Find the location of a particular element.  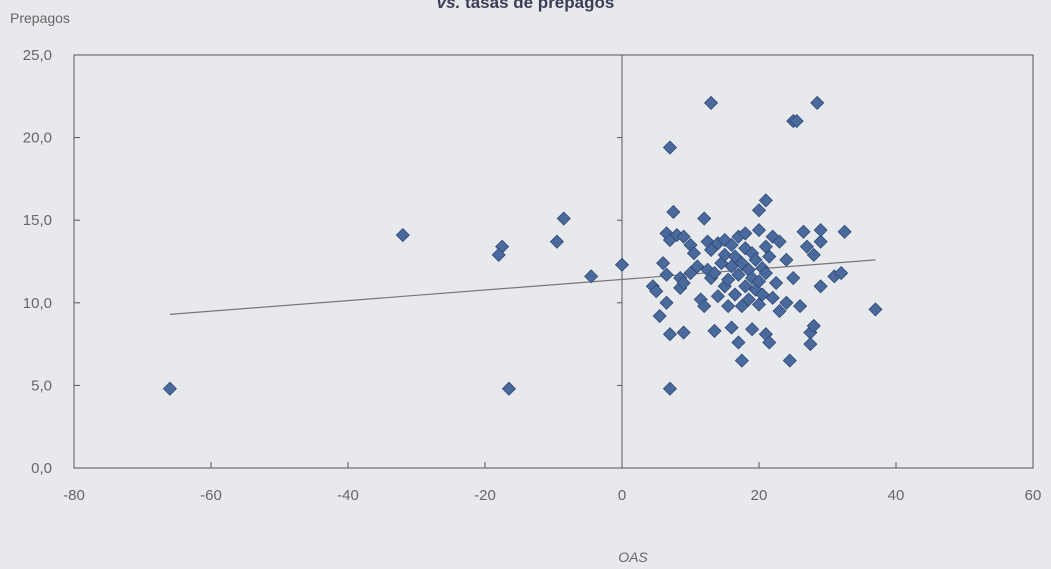

x-tick-label: 40 is located at coordinates (896, 495).